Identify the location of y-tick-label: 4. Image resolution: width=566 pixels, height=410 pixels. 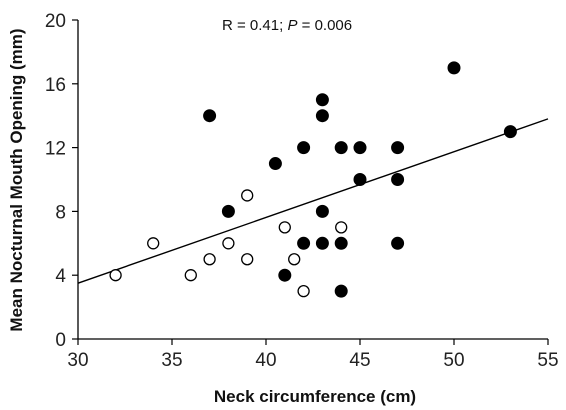
(60, 276).